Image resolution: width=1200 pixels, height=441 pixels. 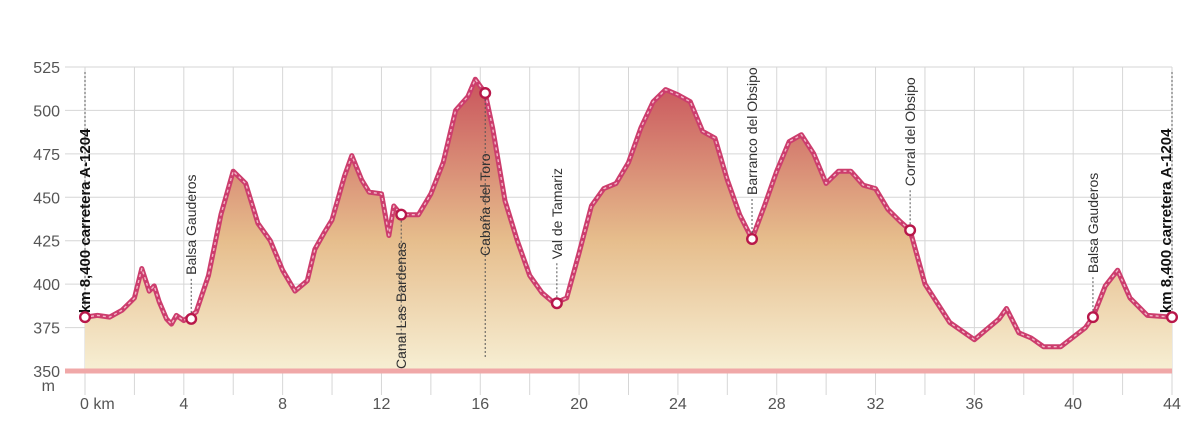 I want to click on x-tick-label: 16, so click(x=480, y=404).